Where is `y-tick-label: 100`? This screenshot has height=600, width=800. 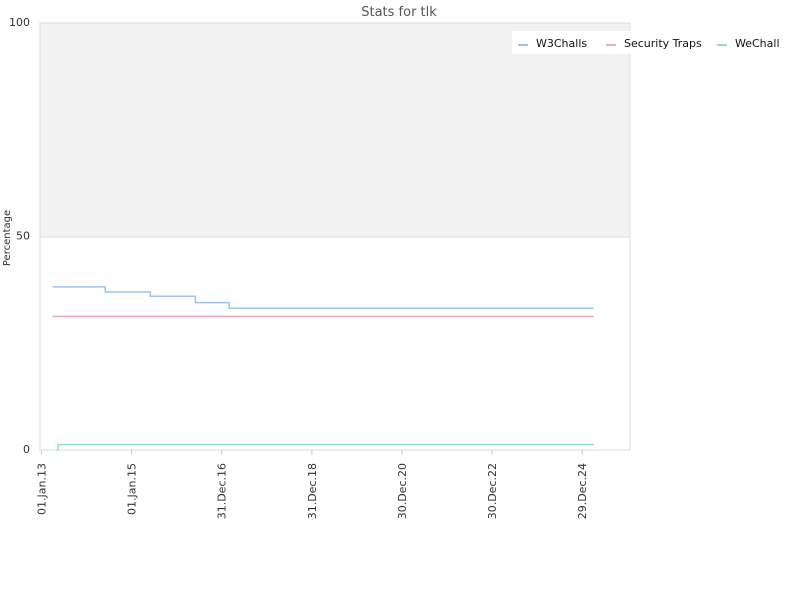
y-tick-label: 100 is located at coordinates (19, 22).